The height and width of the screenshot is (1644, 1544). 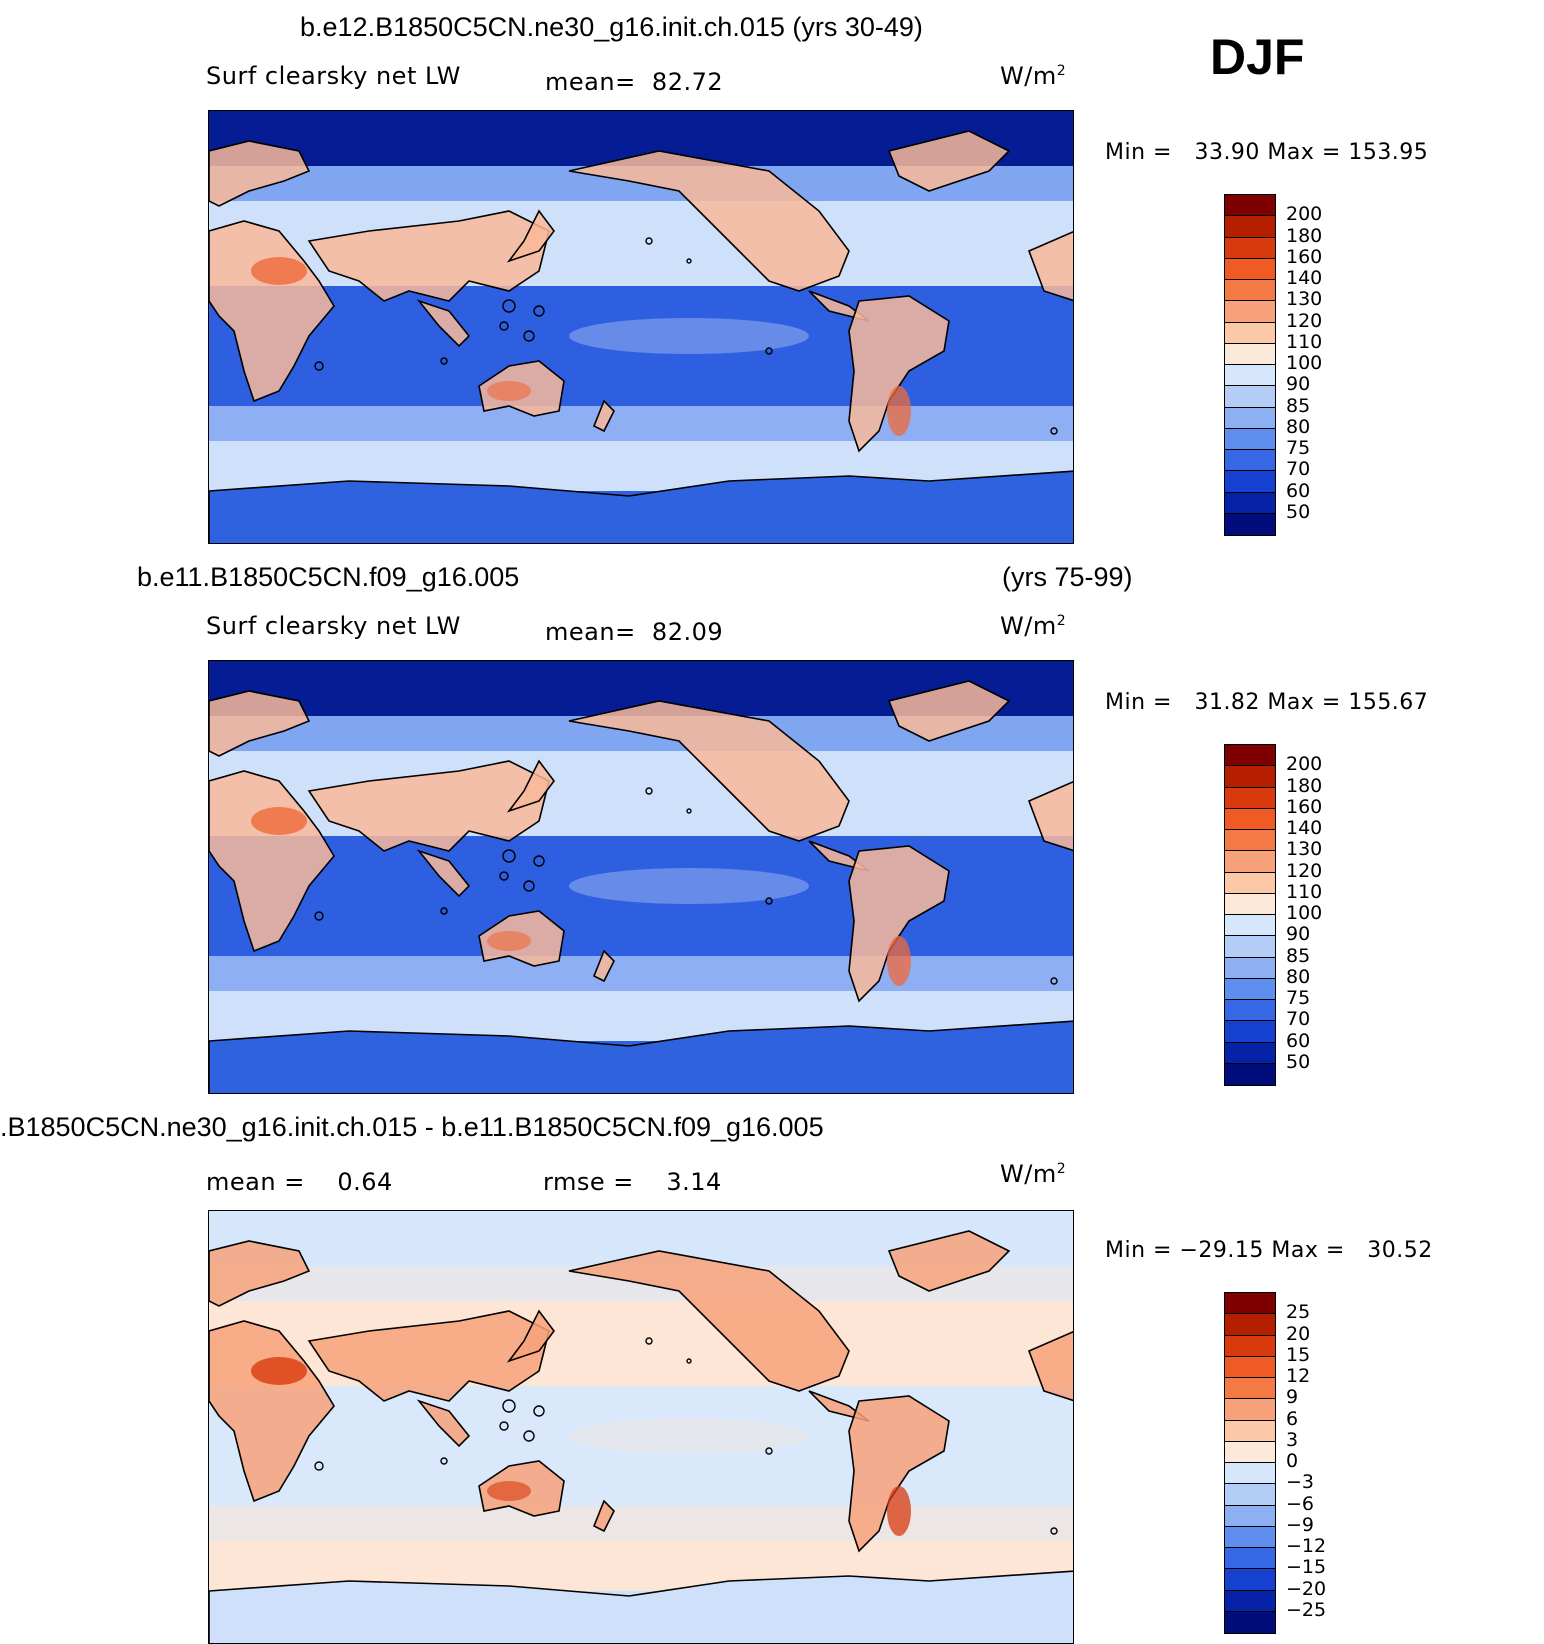 What do you see at coordinates (1298, 1061) in the screenshot?
I see `colorbar-tick-label: 50` at bounding box center [1298, 1061].